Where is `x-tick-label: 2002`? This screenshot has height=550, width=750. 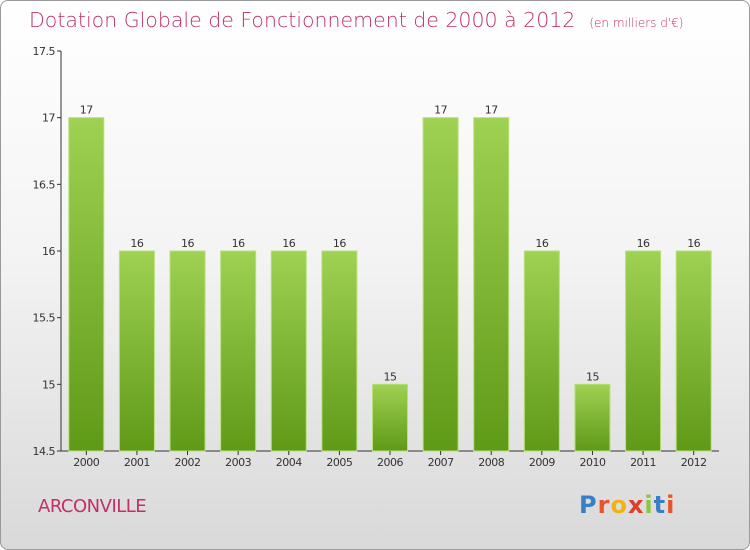 x-tick-label: 2002 is located at coordinates (188, 462).